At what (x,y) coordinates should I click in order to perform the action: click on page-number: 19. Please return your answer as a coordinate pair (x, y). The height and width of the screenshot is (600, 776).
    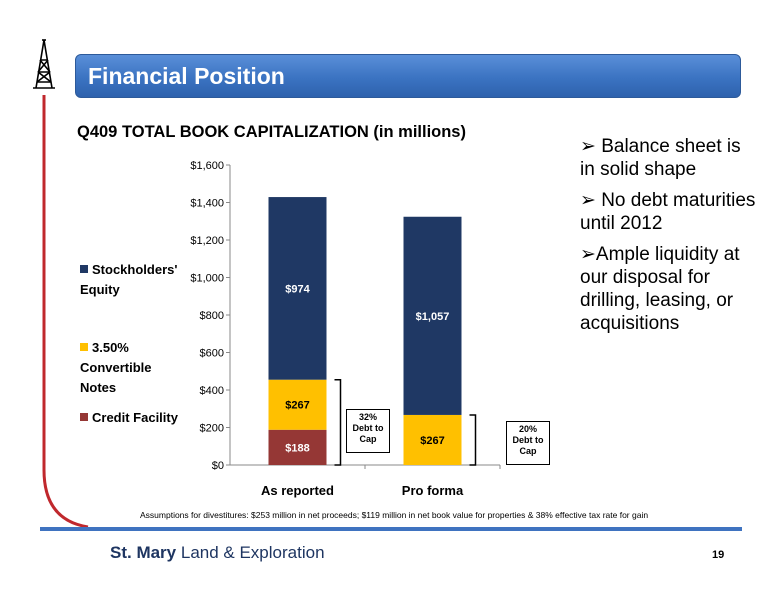
    Looking at the image, I should click on (718, 555).